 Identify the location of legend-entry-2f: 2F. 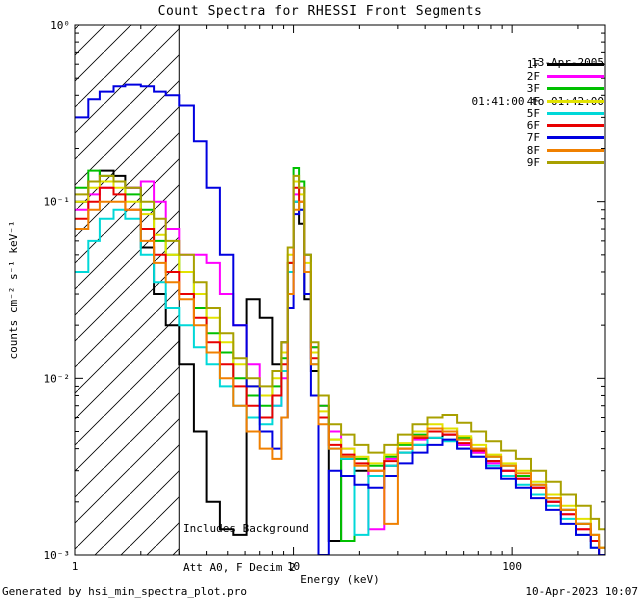
(565, 76).